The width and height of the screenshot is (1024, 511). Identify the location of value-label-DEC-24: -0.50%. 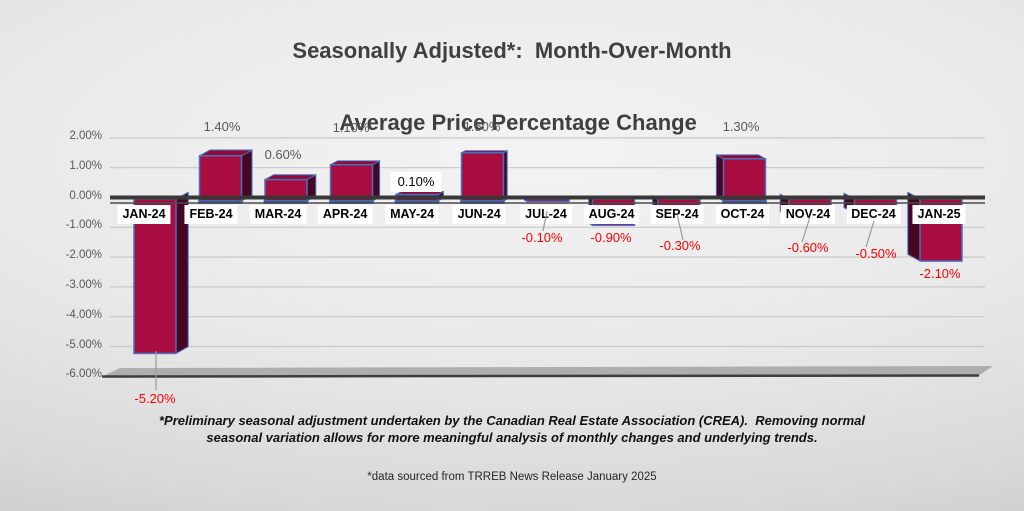
(876, 253).